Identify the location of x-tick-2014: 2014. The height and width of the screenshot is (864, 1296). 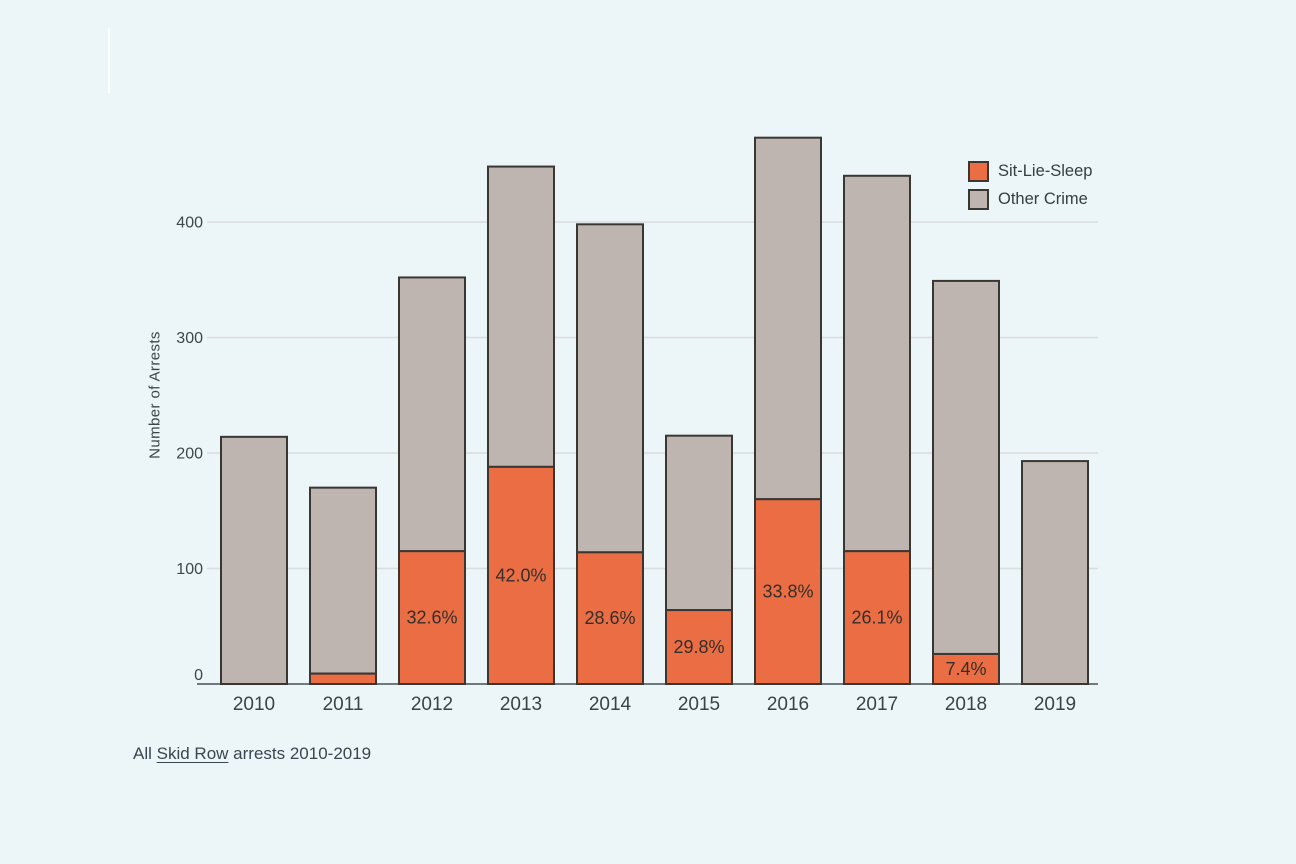
(610, 704).